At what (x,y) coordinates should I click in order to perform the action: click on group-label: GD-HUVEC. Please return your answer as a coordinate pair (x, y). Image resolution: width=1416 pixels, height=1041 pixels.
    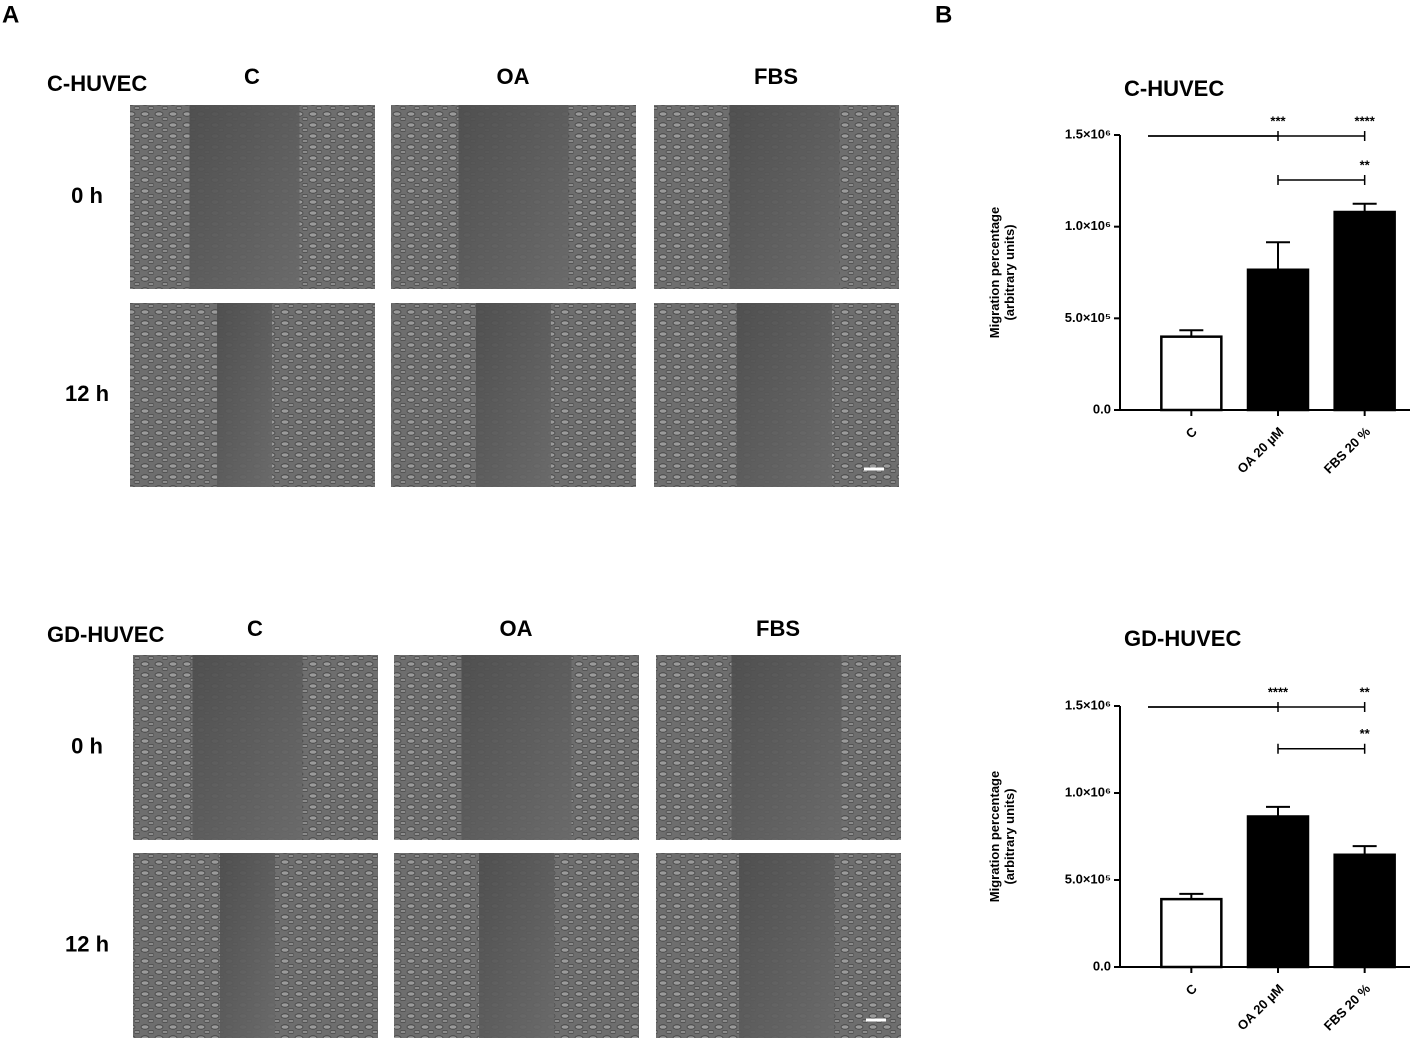
    Looking at the image, I should click on (105, 634).